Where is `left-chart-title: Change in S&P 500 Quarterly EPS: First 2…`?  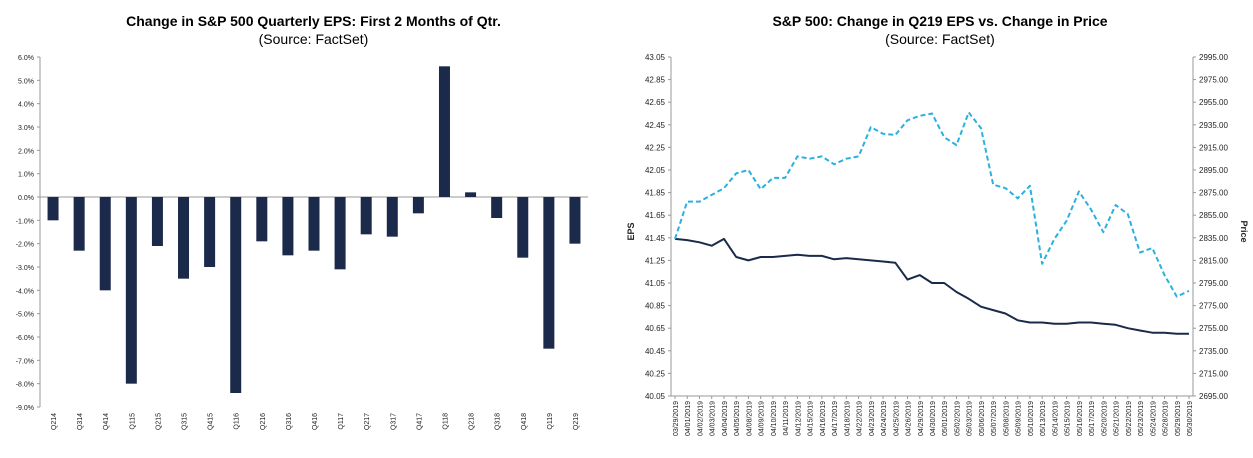 left-chart-title: Change in S&P 500 Quarterly EPS: First 2… is located at coordinates (313, 21).